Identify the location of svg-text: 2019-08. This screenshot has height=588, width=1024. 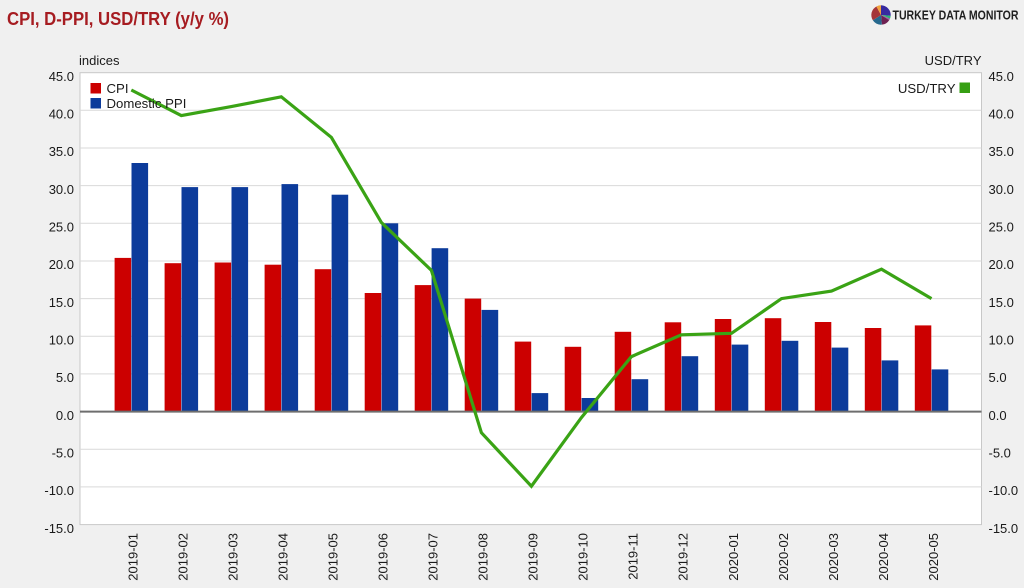
(483, 557).